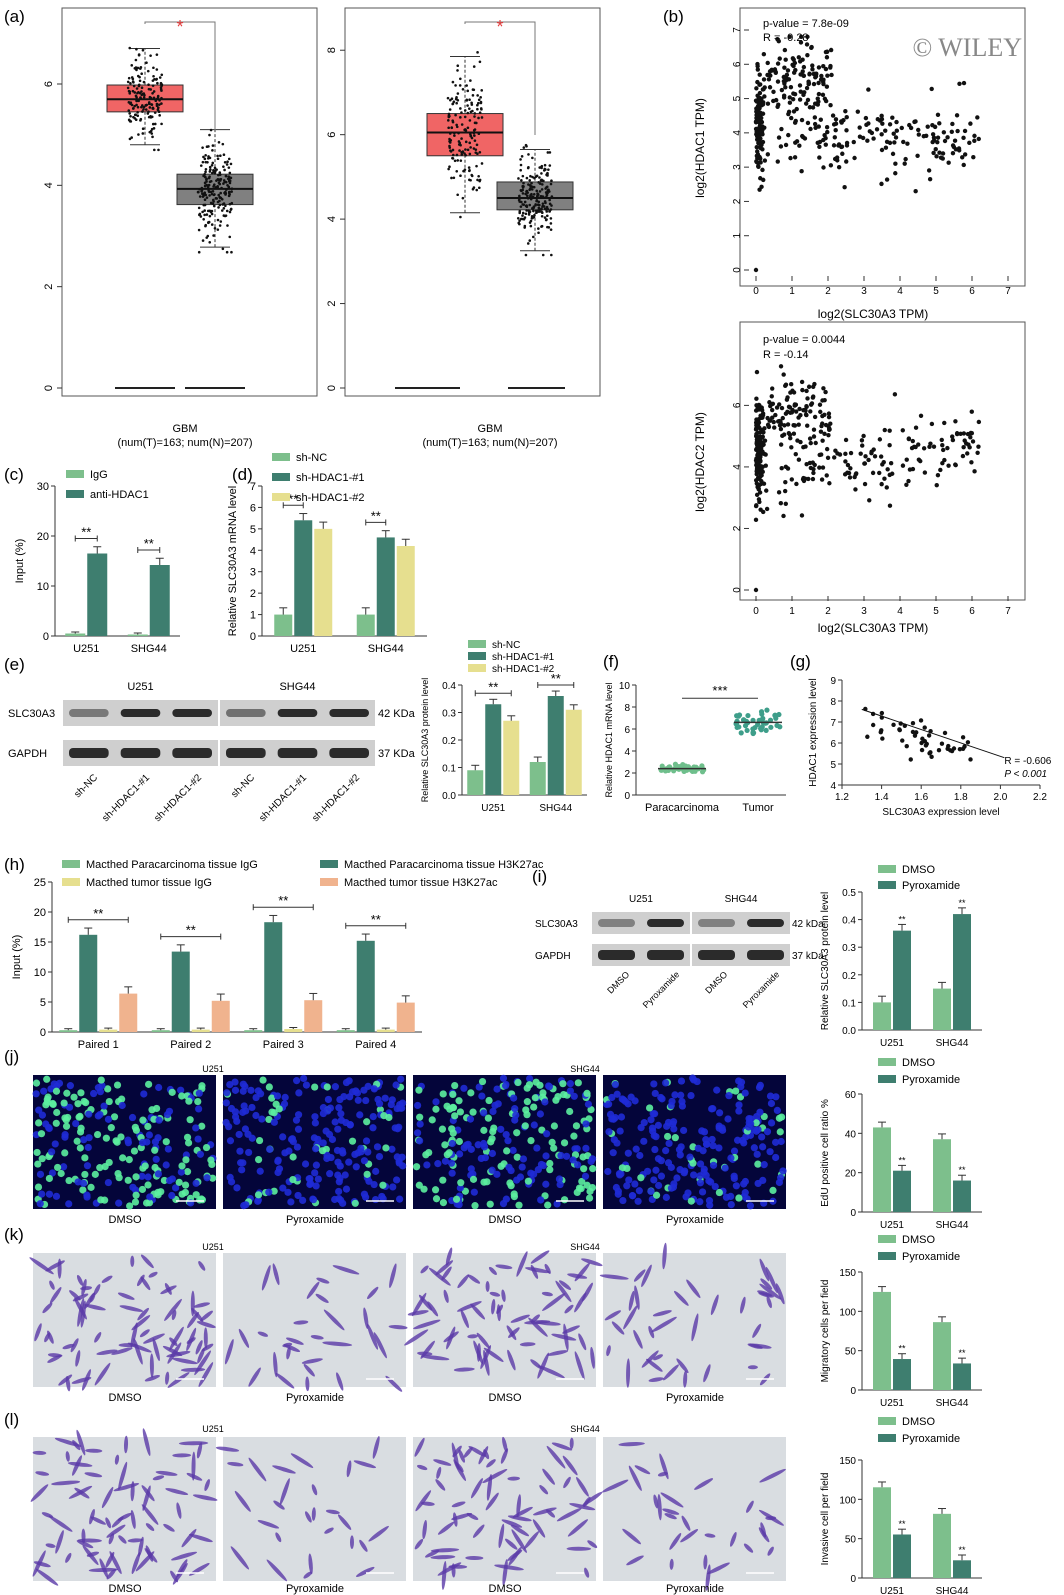 The width and height of the screenshot is (1064, 1595). Describe the element at coordinates (330, 498) in the screenshot. I see `d-legend-label: sh-HDAC1-#2` at that location.